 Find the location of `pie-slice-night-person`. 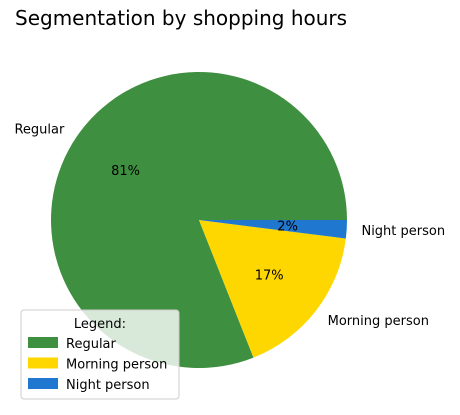

pie-slice-night-person is located at coordinates (273, 229).